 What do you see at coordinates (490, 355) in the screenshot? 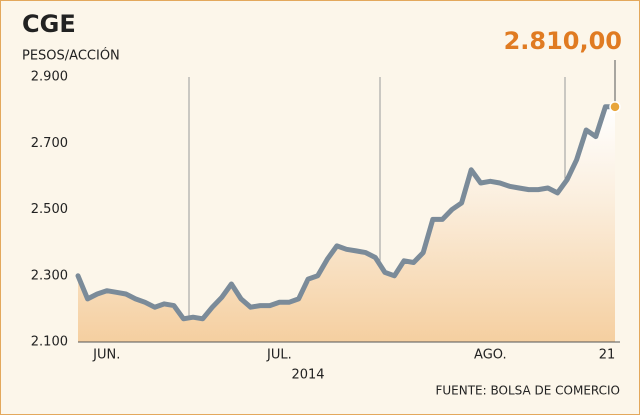
I see `x-tick-label: AGO.` at bounding box center [490, 355].